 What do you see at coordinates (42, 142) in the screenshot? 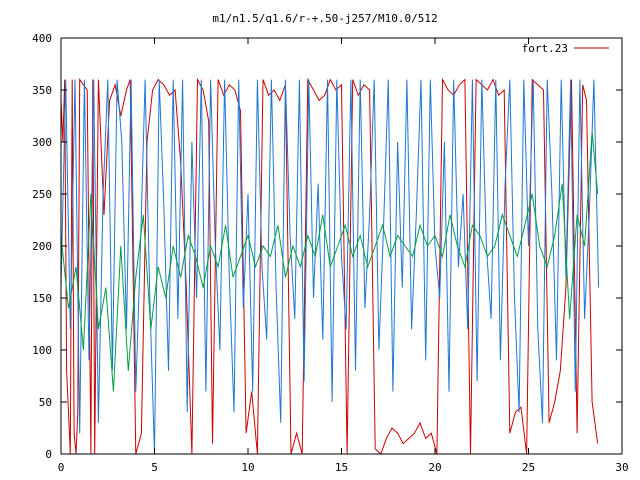
I see `y-tick-label-300: 300` at bounding box center [42, 142].